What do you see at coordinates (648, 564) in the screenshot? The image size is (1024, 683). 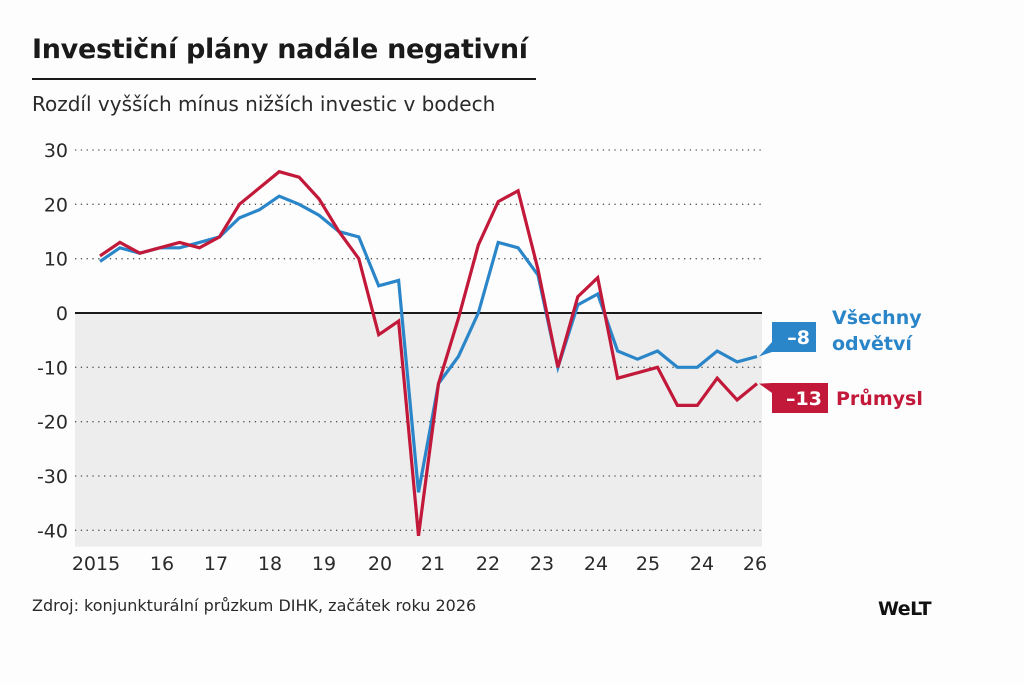 I see `x-tick-label: 25` at bounding box center [648, 564].